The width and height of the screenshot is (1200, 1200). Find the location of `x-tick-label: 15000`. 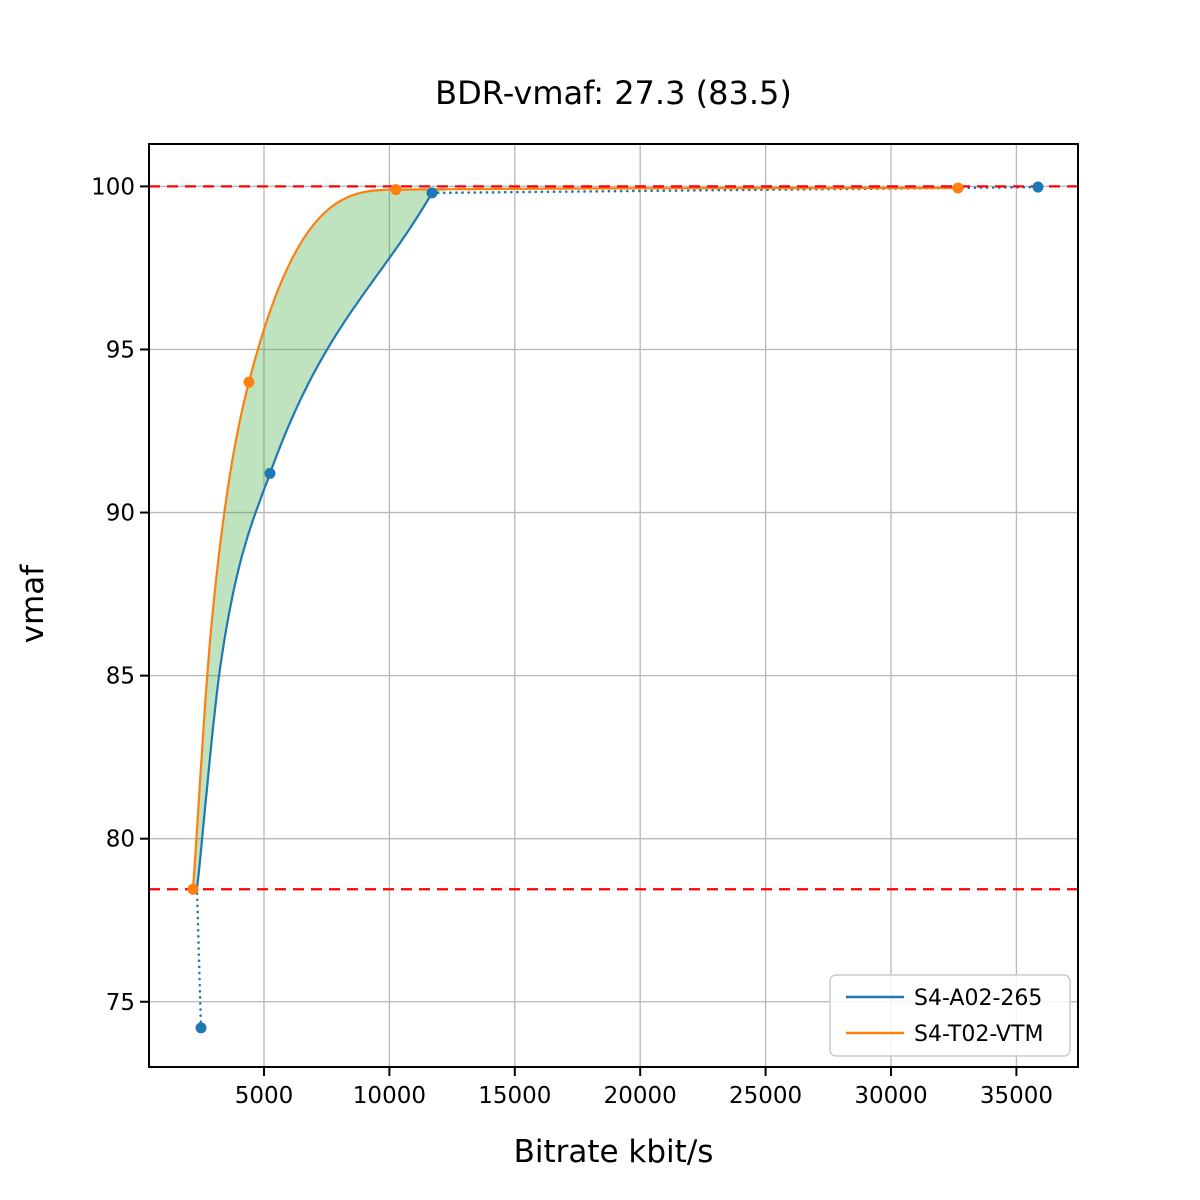

x-tick-label: 15000 is located at coordinates (514, 1096).